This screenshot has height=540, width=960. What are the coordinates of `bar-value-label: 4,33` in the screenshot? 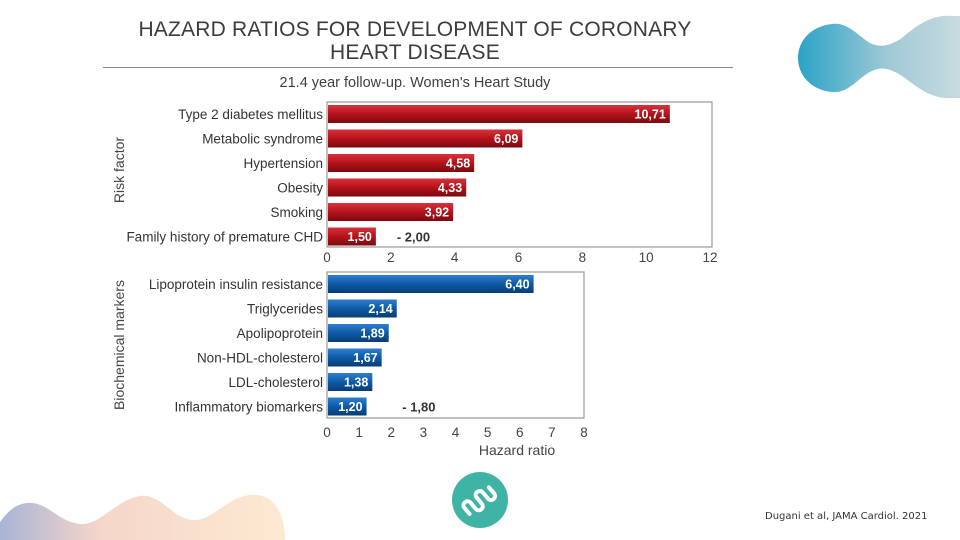 It's located at (450, 188).